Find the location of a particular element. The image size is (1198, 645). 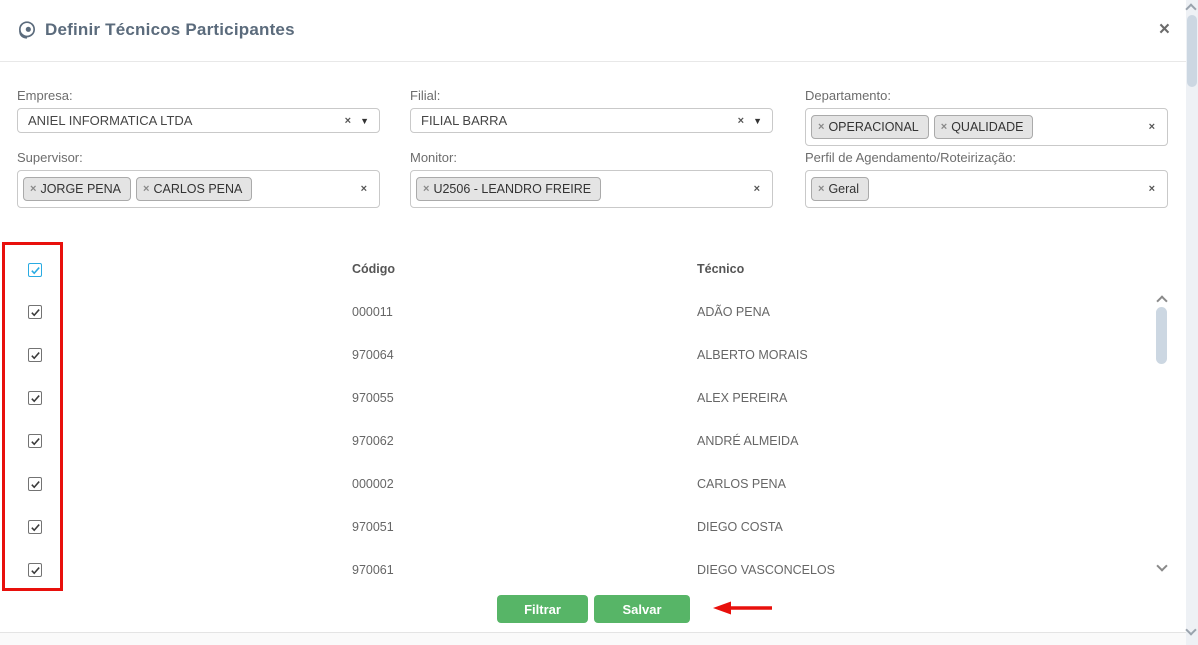

field-monitor: Monitor: × U2506 - LEANDRO FREIRE × is located at coordinates (591, 179).